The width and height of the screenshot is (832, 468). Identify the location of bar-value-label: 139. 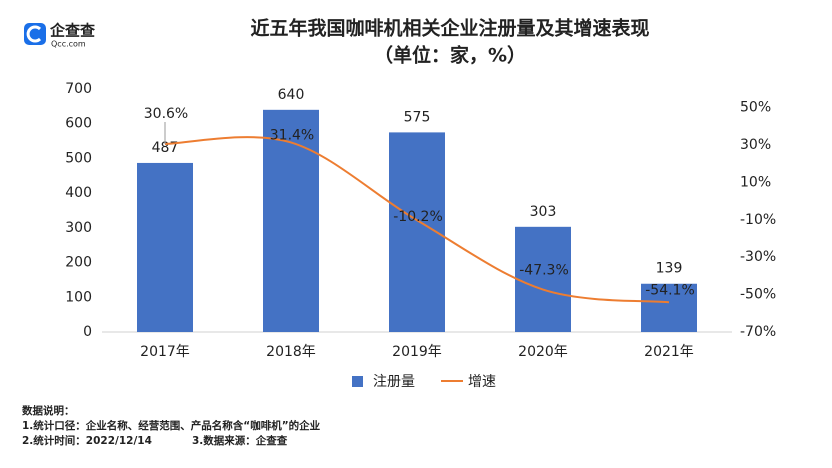
(669, 269).